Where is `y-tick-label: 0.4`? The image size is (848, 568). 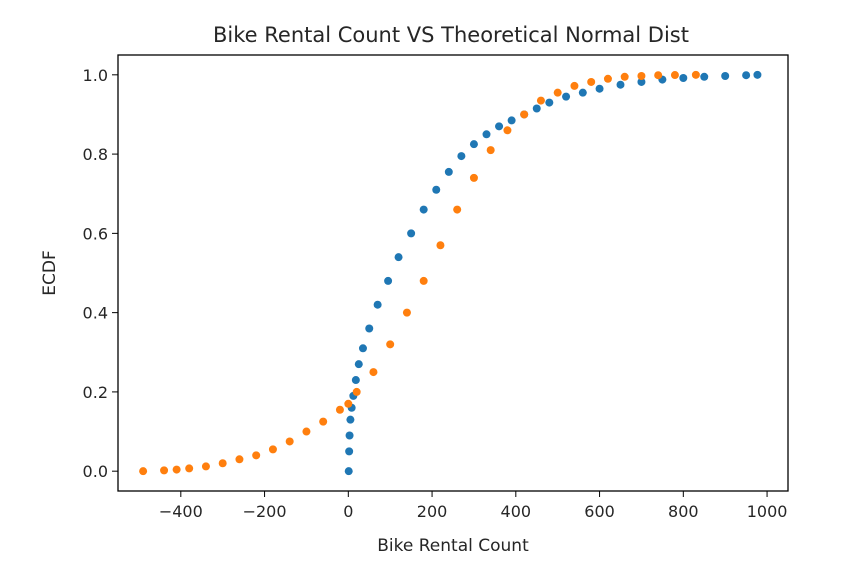 y-tick-label: 0.4 is located at coordinates (95, 313).